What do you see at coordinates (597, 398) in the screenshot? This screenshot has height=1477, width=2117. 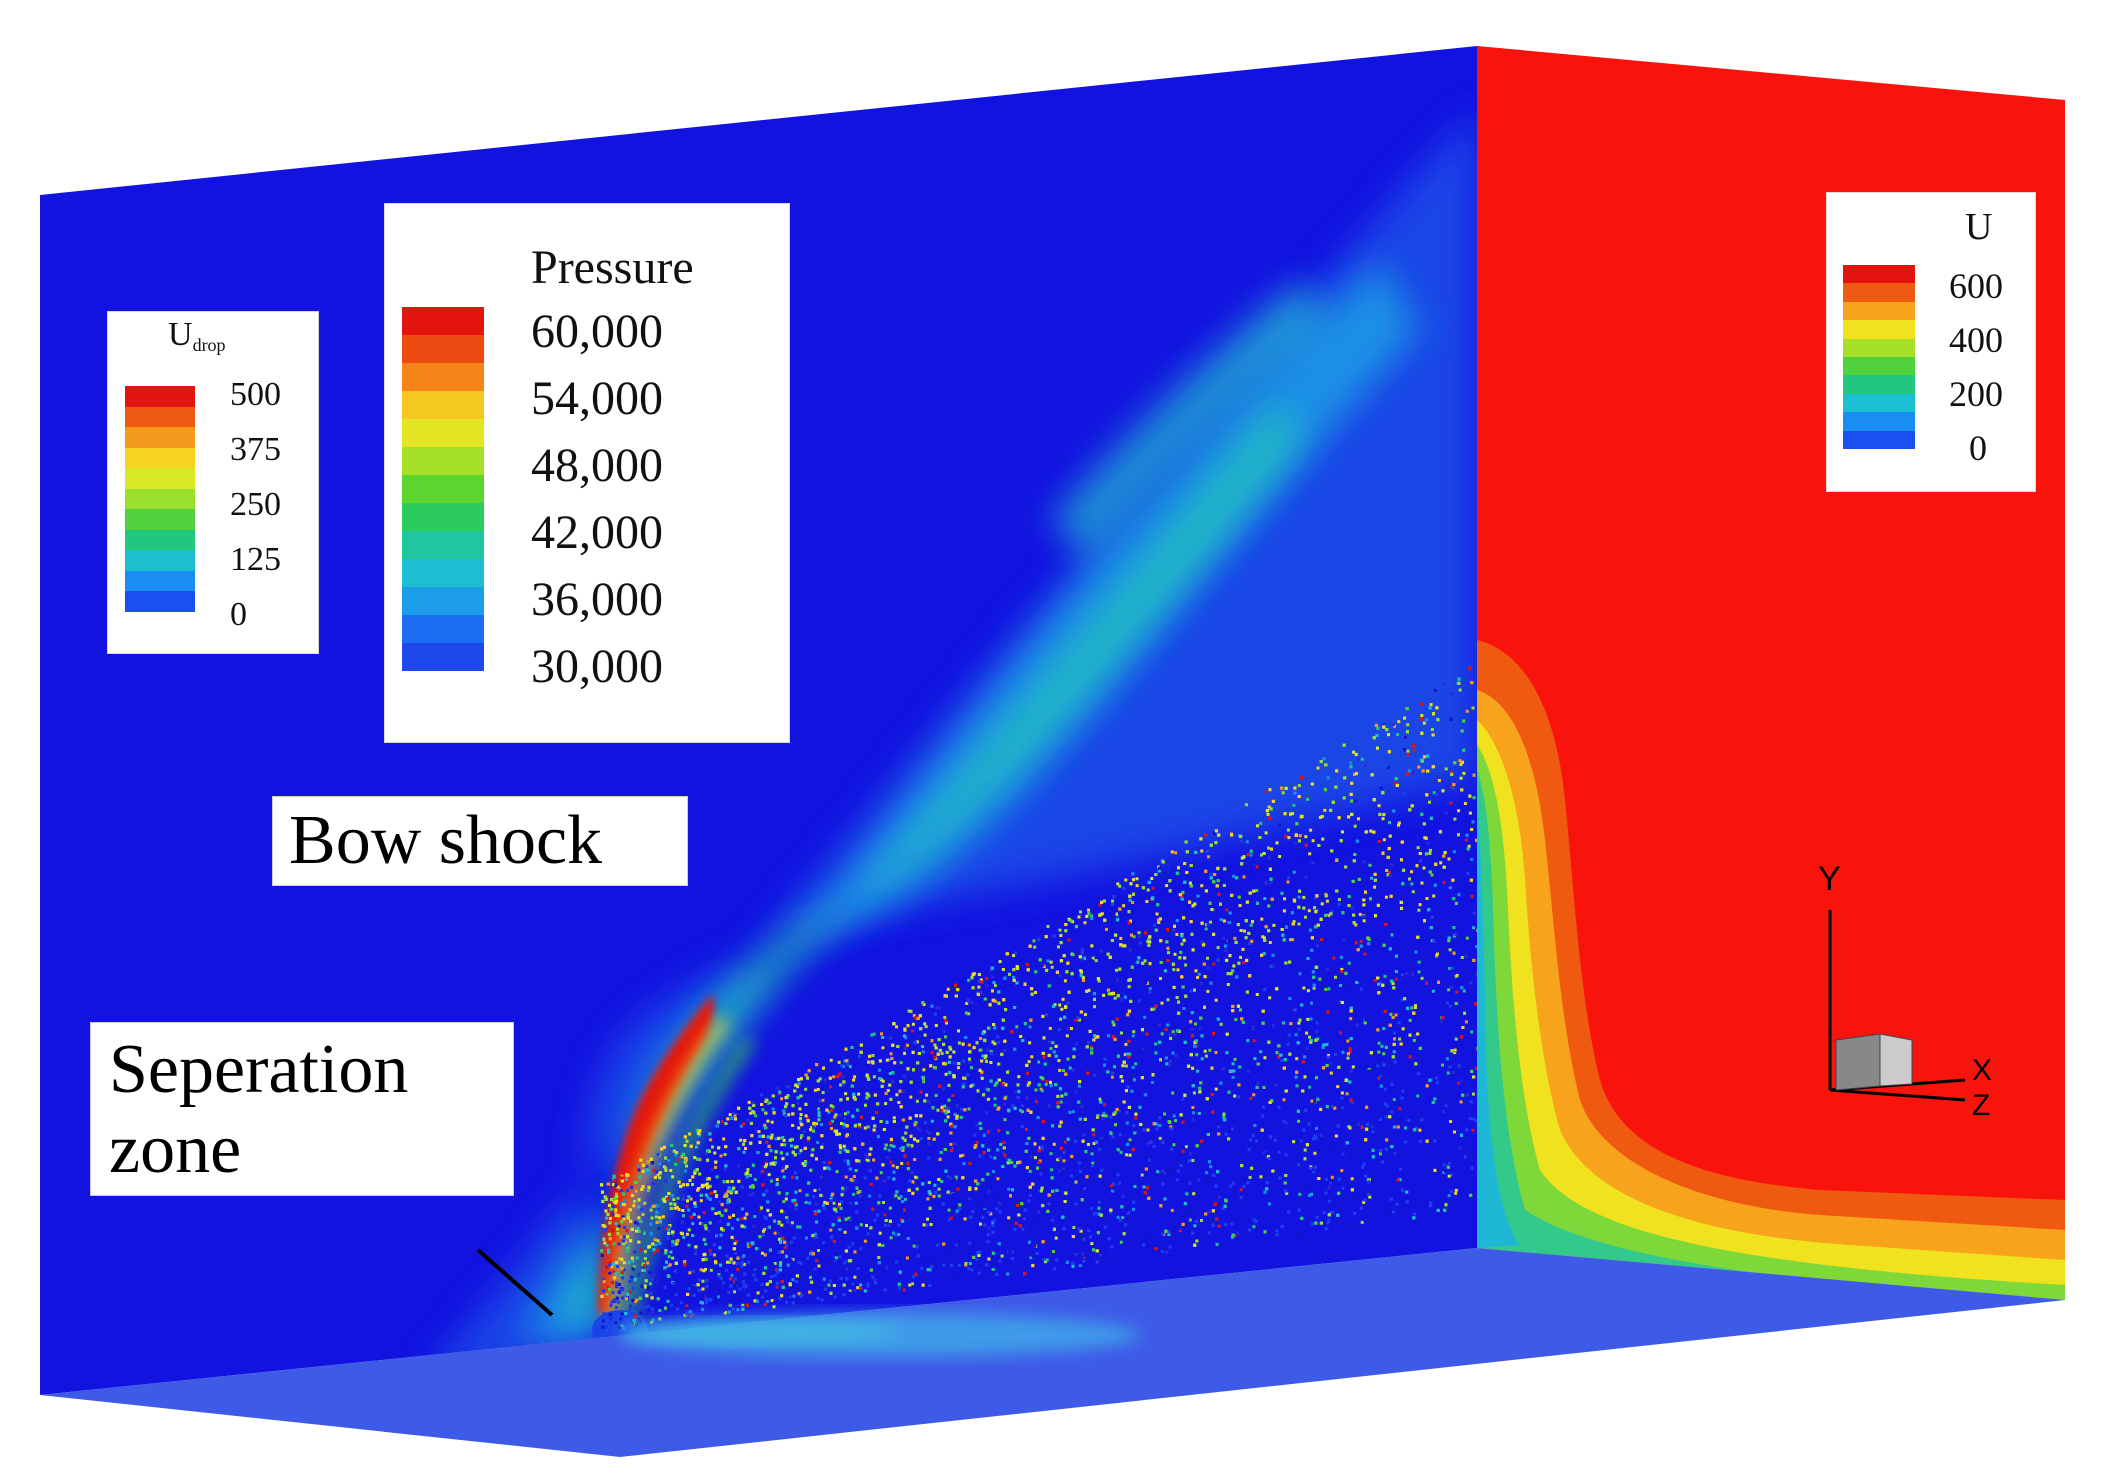 I see `pressure-tick: 54,000` at bounding box center [597, 398].